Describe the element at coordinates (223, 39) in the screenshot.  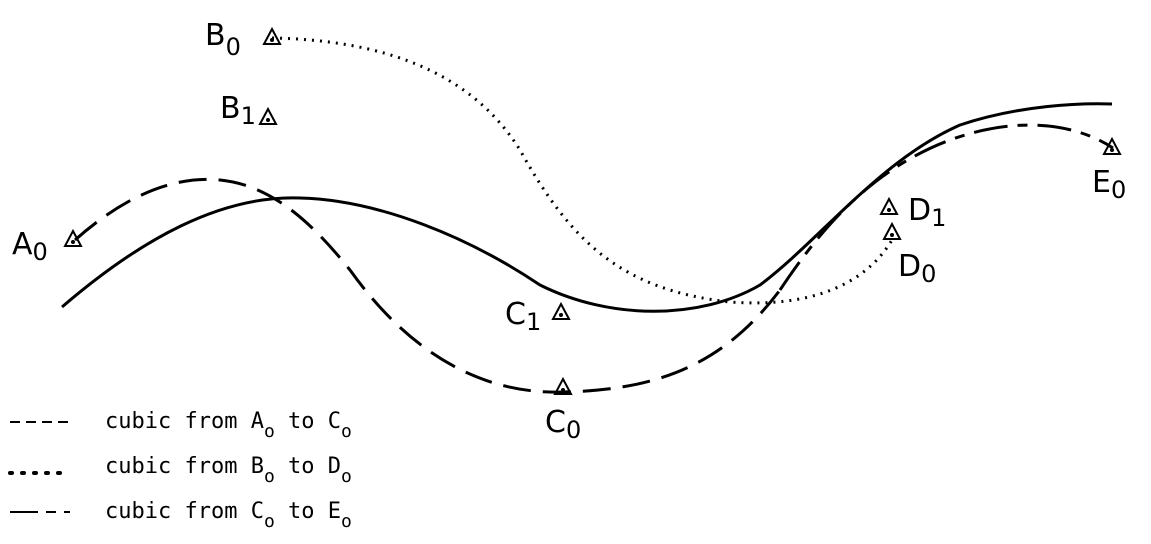
I see `label-b0: B0` at that location.